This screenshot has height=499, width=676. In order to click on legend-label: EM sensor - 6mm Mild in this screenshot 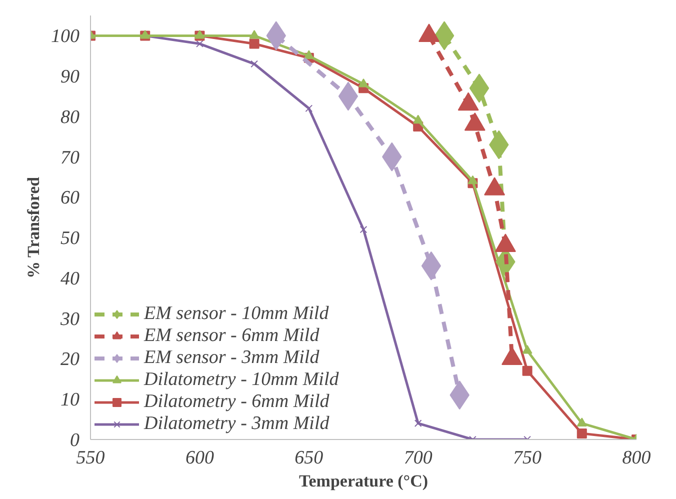, I will do `click(232, 336)`.